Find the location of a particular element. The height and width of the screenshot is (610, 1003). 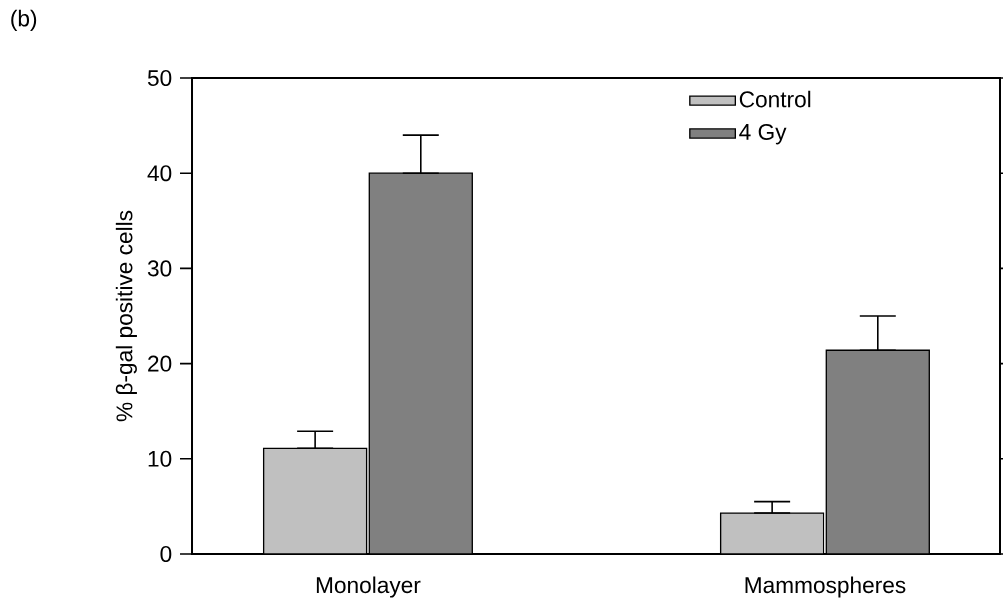

x-tick-label: Mammospheres is located at coordinates (825, 587).